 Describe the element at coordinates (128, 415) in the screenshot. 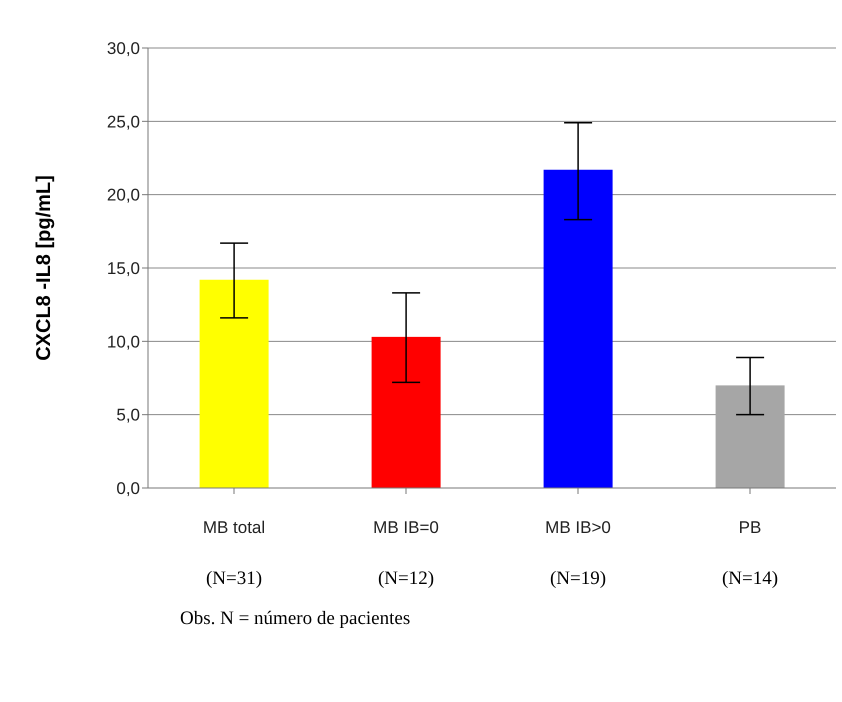

I see `y-tick-label: 5,0` at that location.